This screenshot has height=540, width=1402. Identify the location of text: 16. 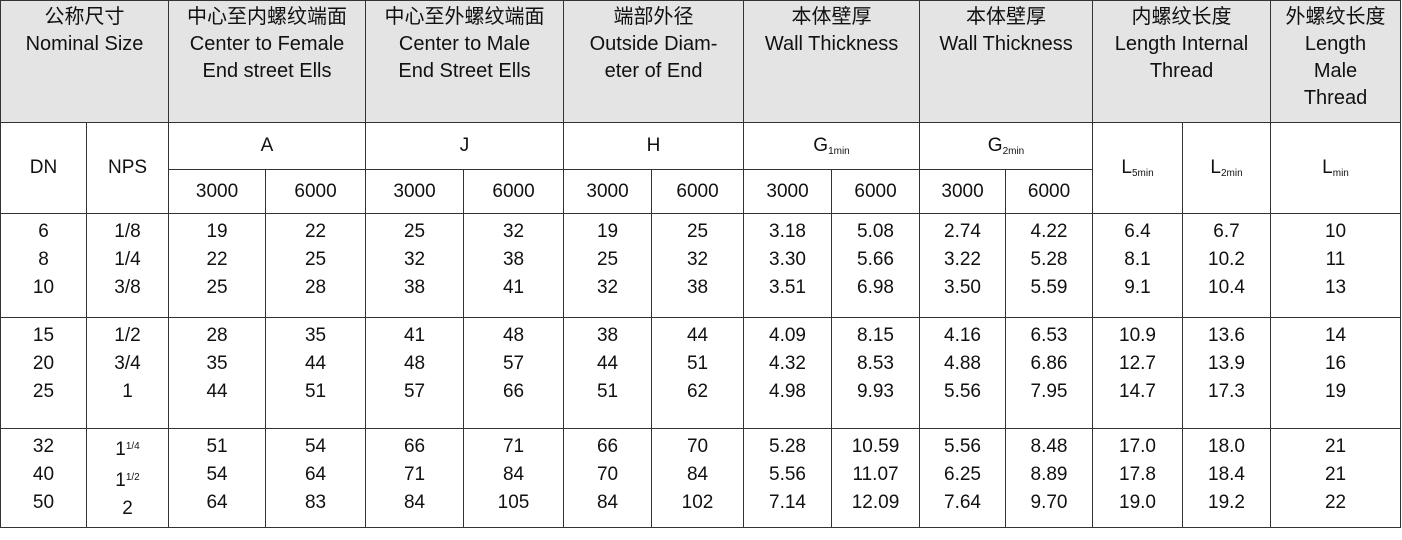
(1335, 363).